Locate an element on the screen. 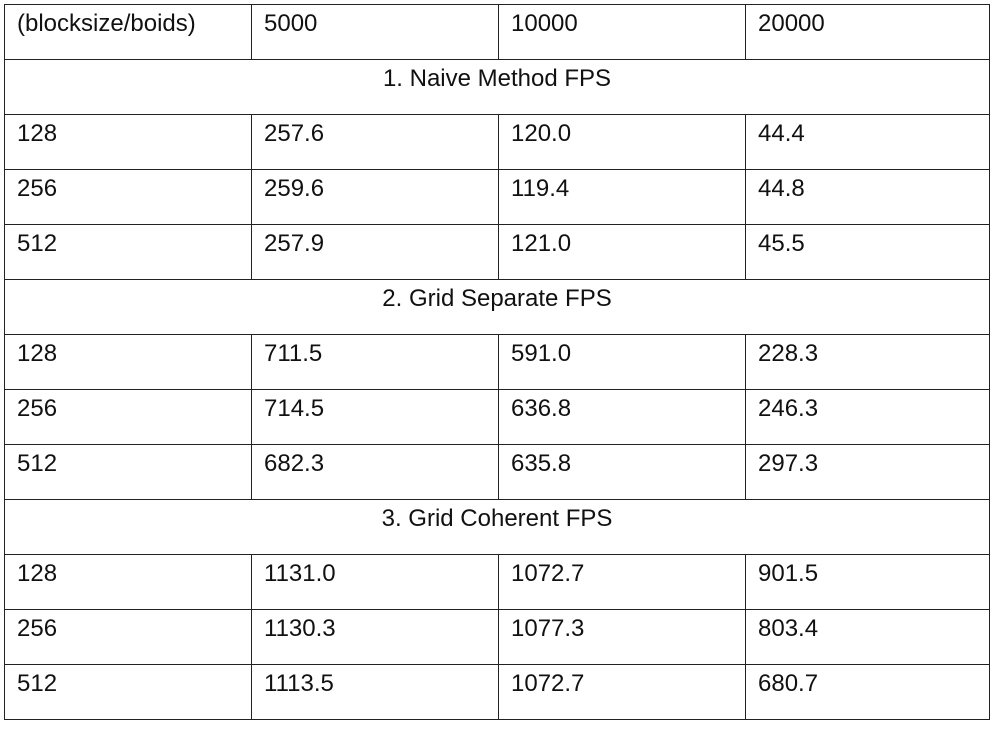 The height and width of the screenshot is (741, 995). table-row: 128 257.6 120.0 44.4 is located at coordinates (497, 142).